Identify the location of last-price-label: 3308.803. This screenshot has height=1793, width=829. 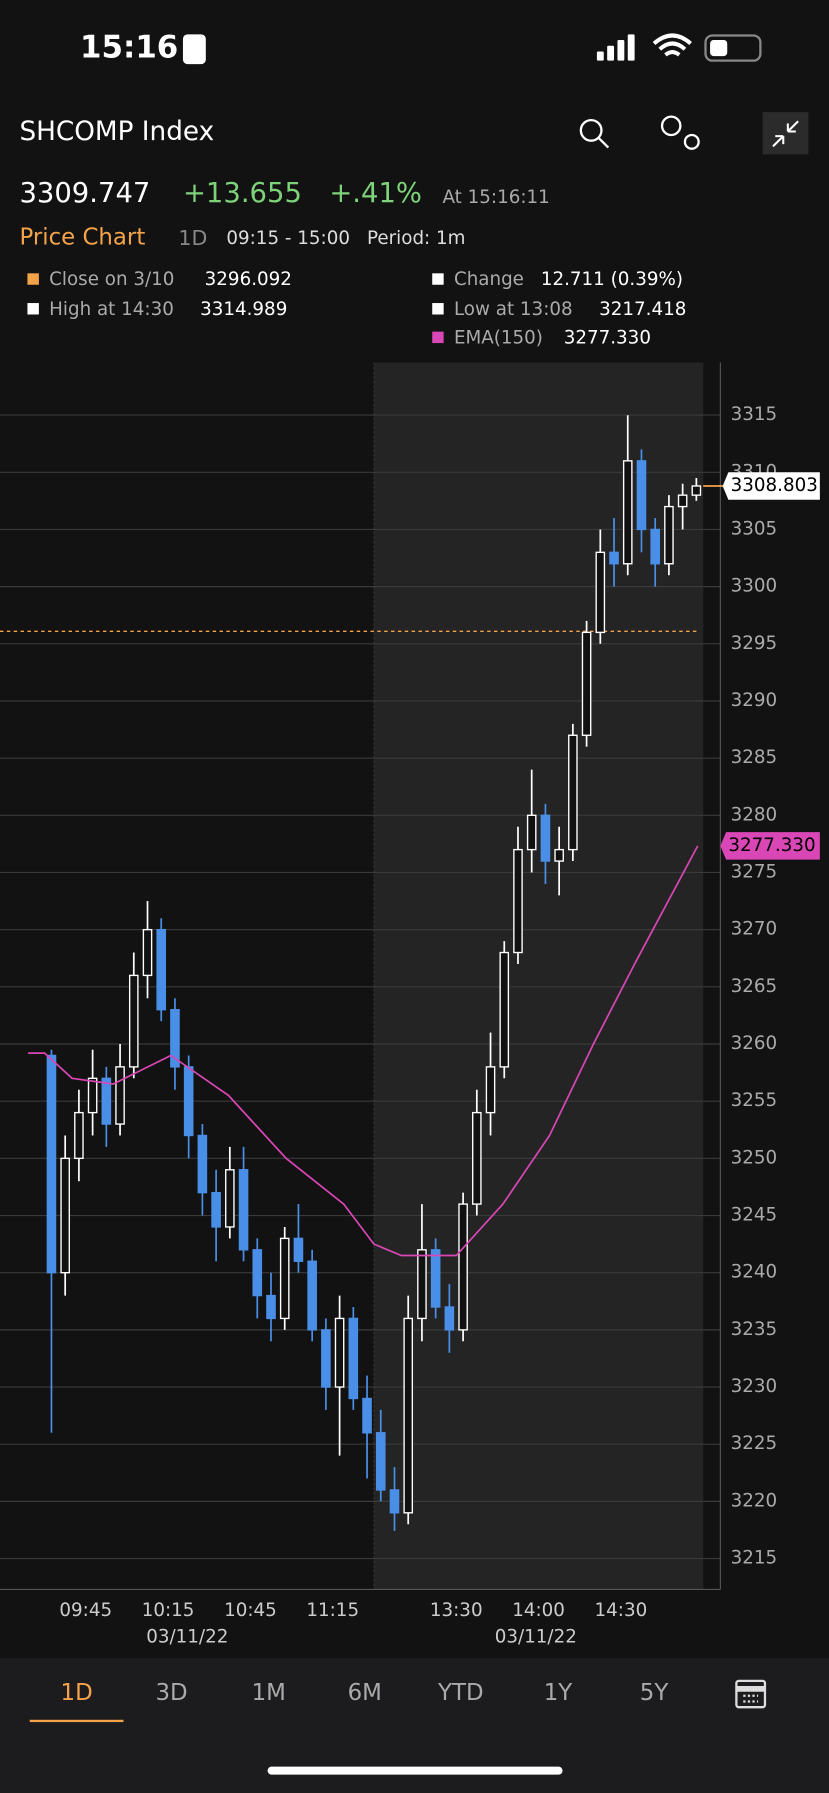
(774, 485).